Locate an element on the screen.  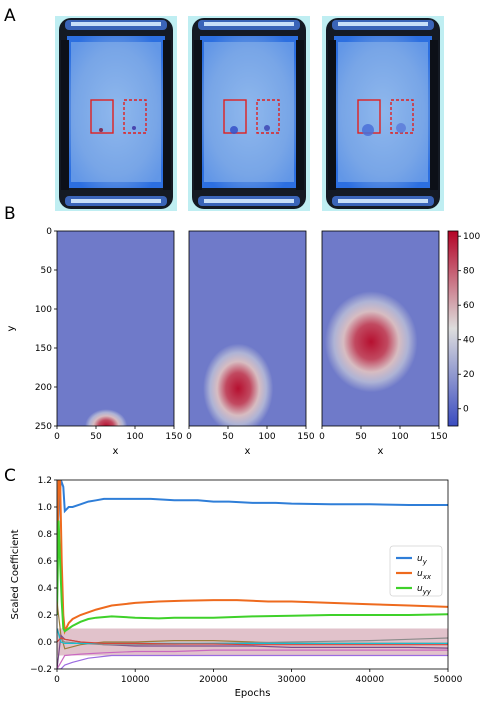
x-tick-label: 10000 is located at coordinates (135, 680).